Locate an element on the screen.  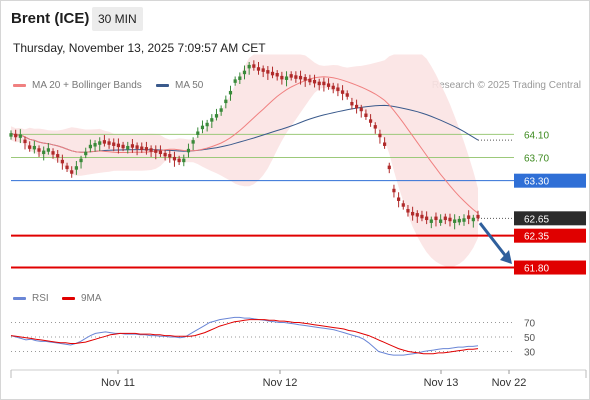
ma50-legend-label: MA 50 is located at coordinates (189, 85).